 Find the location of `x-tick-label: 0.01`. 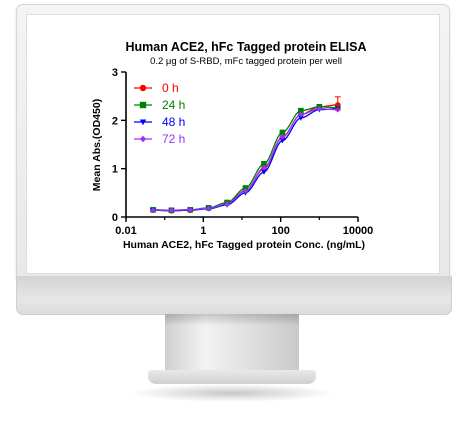

x-tick-label: 0.01 is located at coordinates (125, 231).